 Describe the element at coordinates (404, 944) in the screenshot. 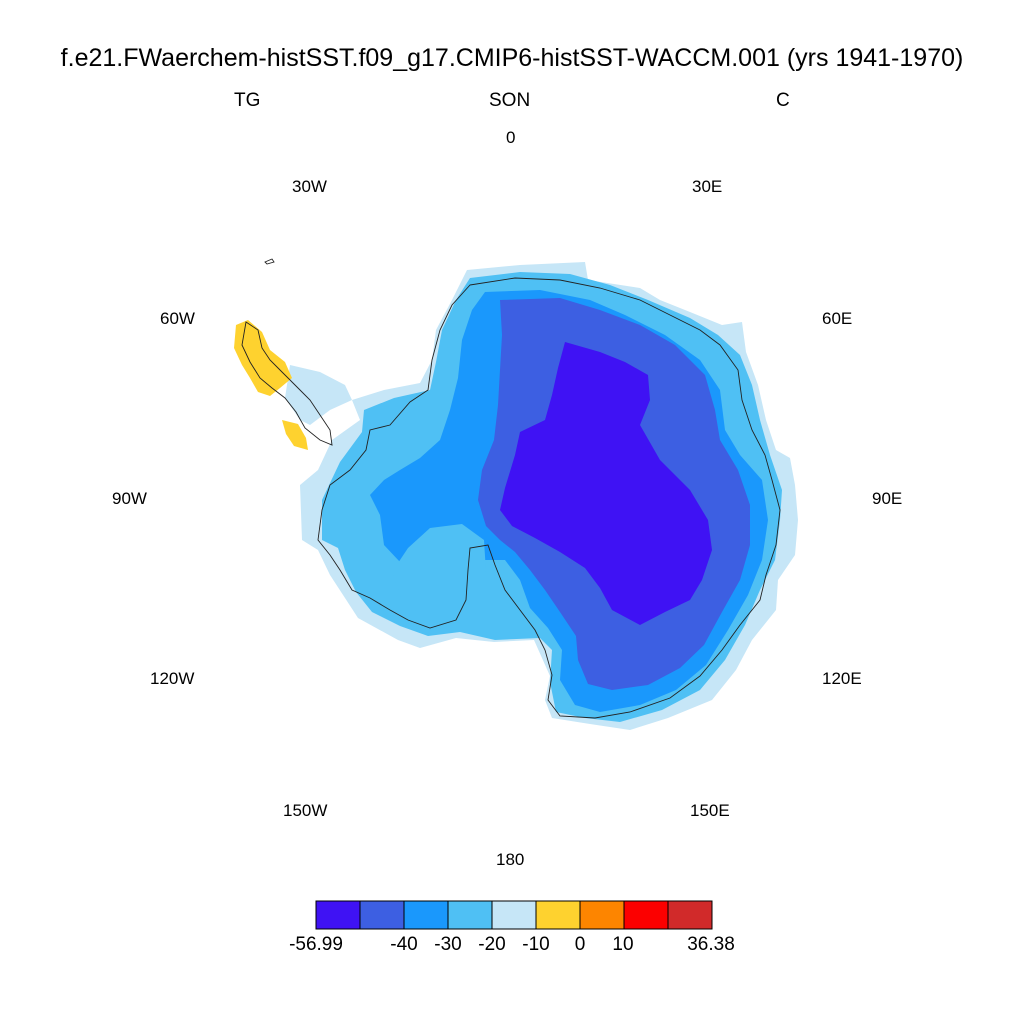

I see `colorbar-label-neg40: -40` at that location.